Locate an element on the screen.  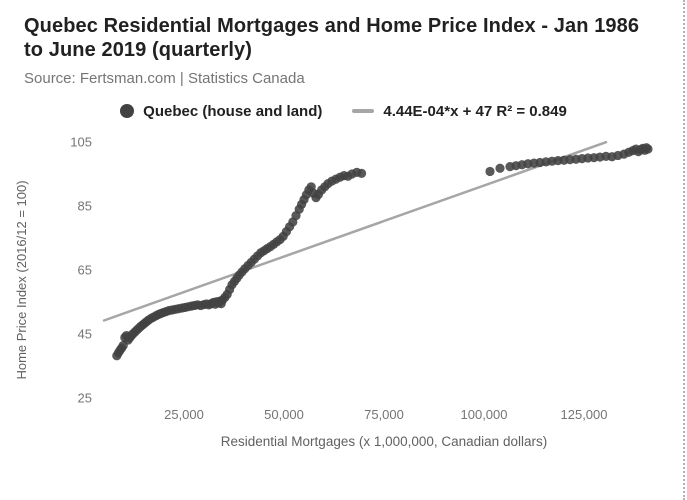
legend-item-trend: 4.44E-04*x + 47 R² = 0.849 is located at coordinates (459, 111).